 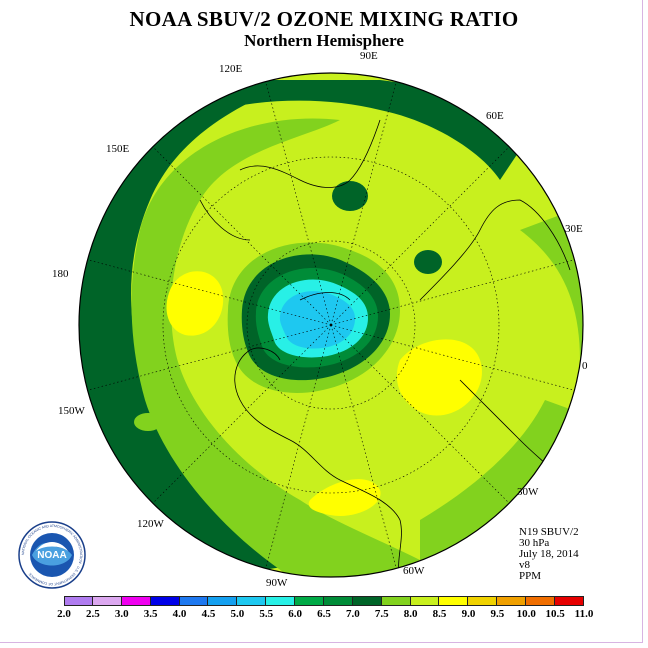 I want to click on lon-label-120e: 120E, so click(x=231, y=69).